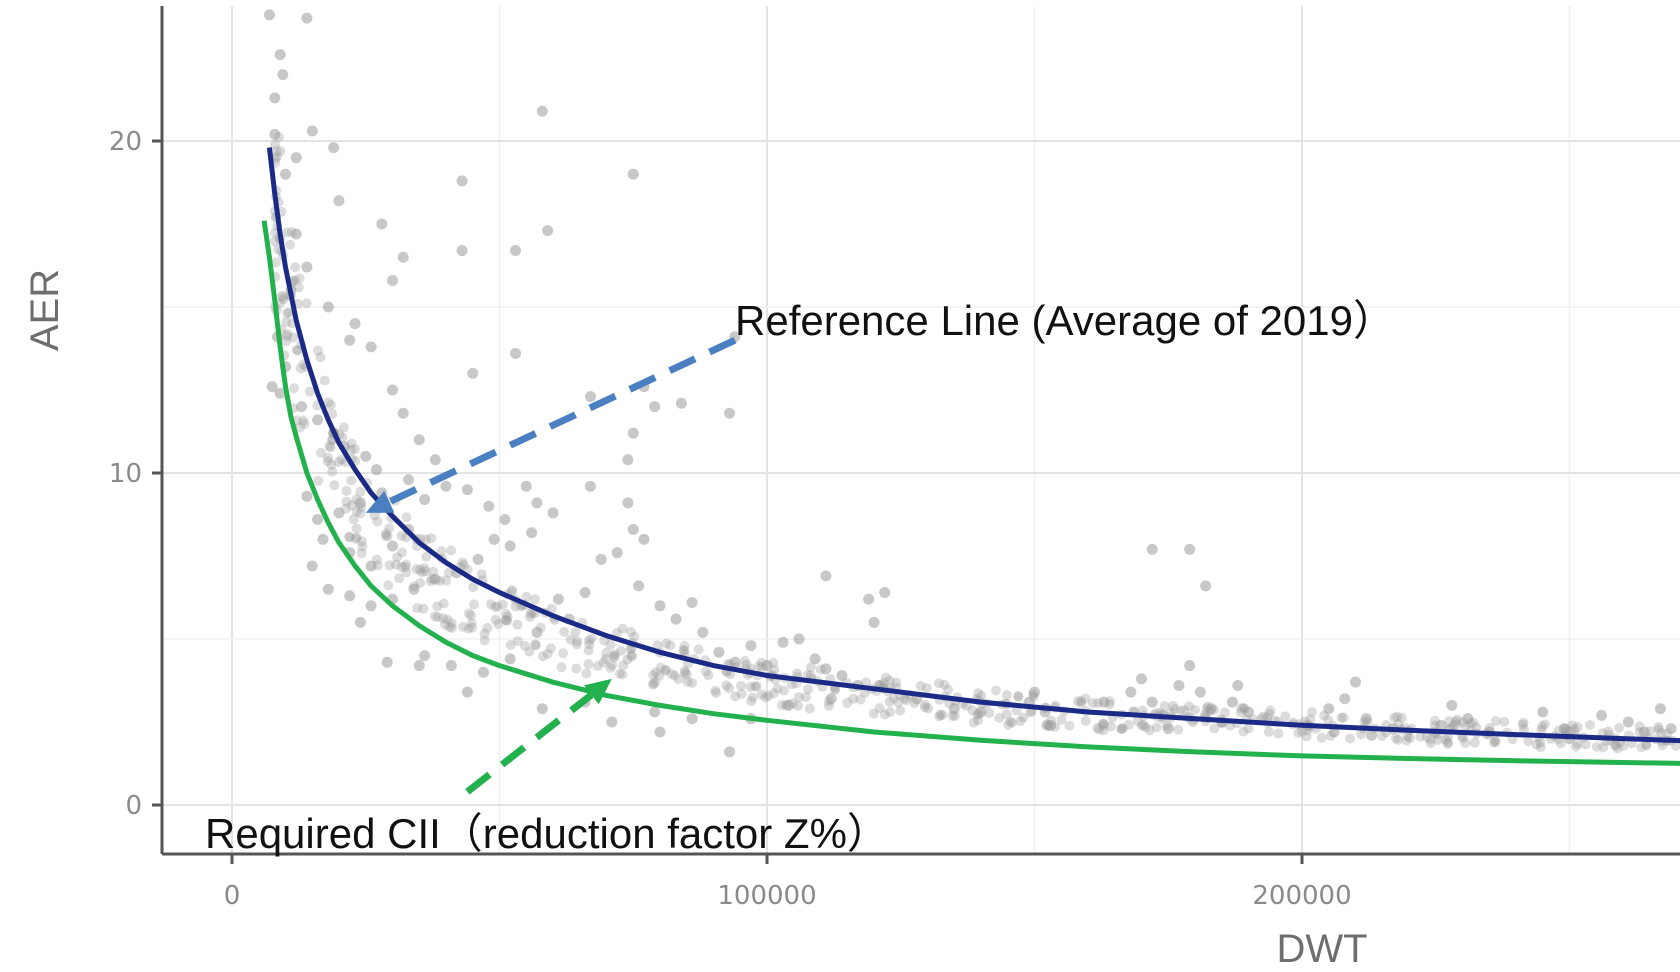 The image size is (1680, 972). Describe the element at coordinates (1321, 949) in the screenshot. I see `x-axis-title: DWT` at that location.